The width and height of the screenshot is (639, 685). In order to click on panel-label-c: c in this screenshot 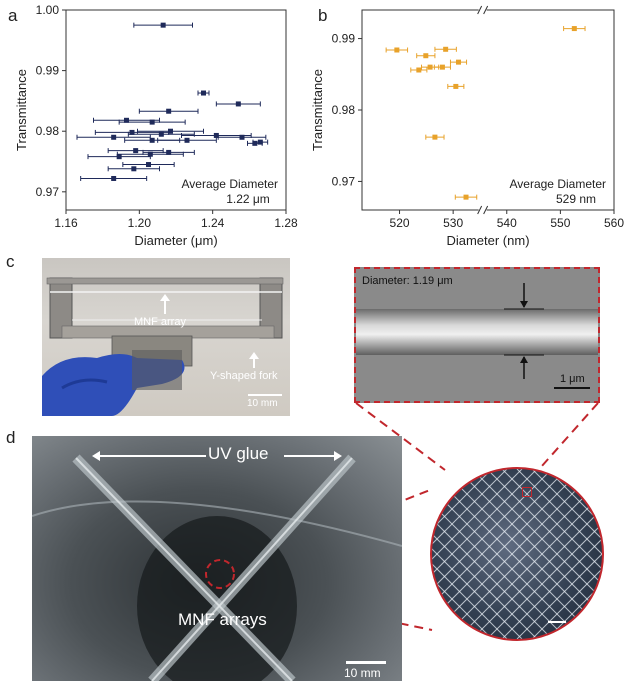, I will do `click(10, 261)`.